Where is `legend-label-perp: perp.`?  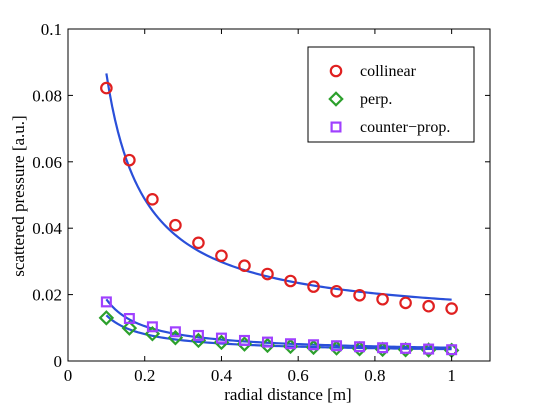
legend-label-perp: perp. is located at coordinates (376, 99).